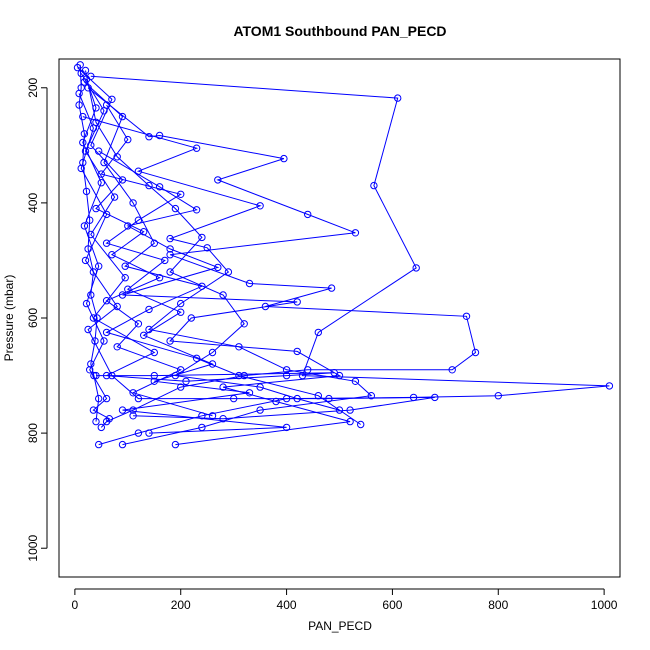 The height and width of the screenshot is (650, 650). I want to click on series-line, so click(145, 242).